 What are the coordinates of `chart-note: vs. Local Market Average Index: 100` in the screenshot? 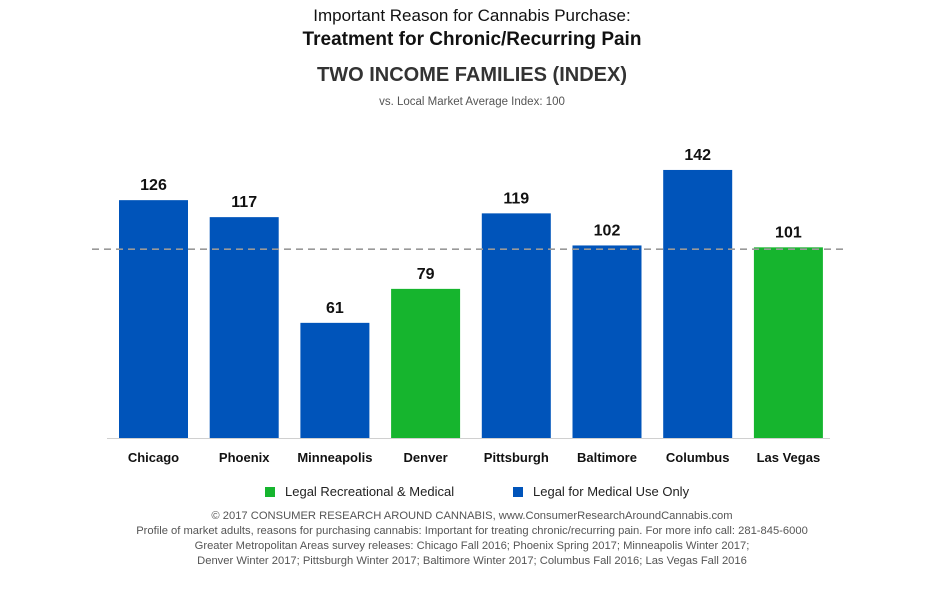 It's located at (472, 102).